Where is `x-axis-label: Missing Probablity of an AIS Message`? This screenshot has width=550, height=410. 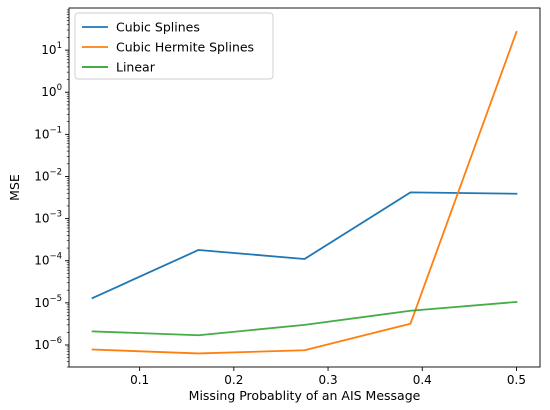
x-axis-label: Missing Probablity of an AIS Message is located at coordinates (305, 395).